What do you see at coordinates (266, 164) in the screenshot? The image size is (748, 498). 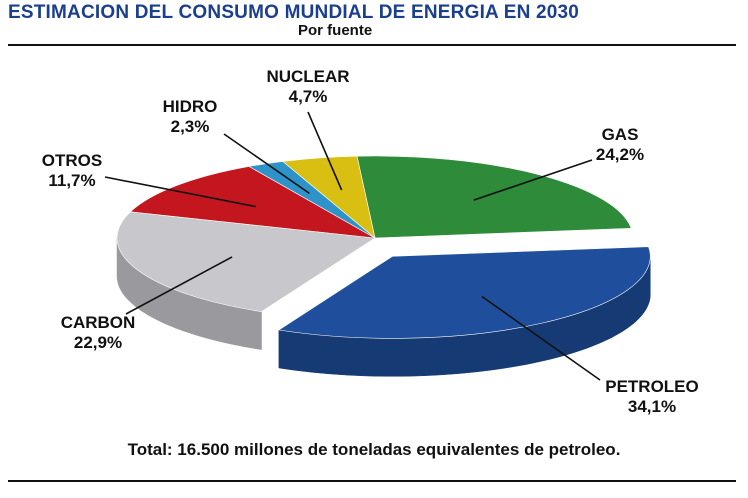 I see `leader-hidro` at bounding box center [266, 164].